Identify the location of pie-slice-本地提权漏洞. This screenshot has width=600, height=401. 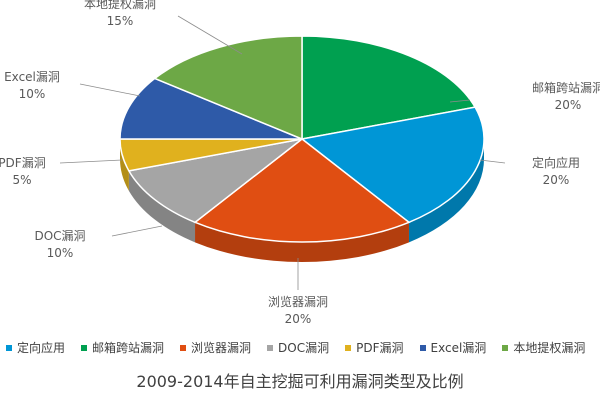
(228, 88).